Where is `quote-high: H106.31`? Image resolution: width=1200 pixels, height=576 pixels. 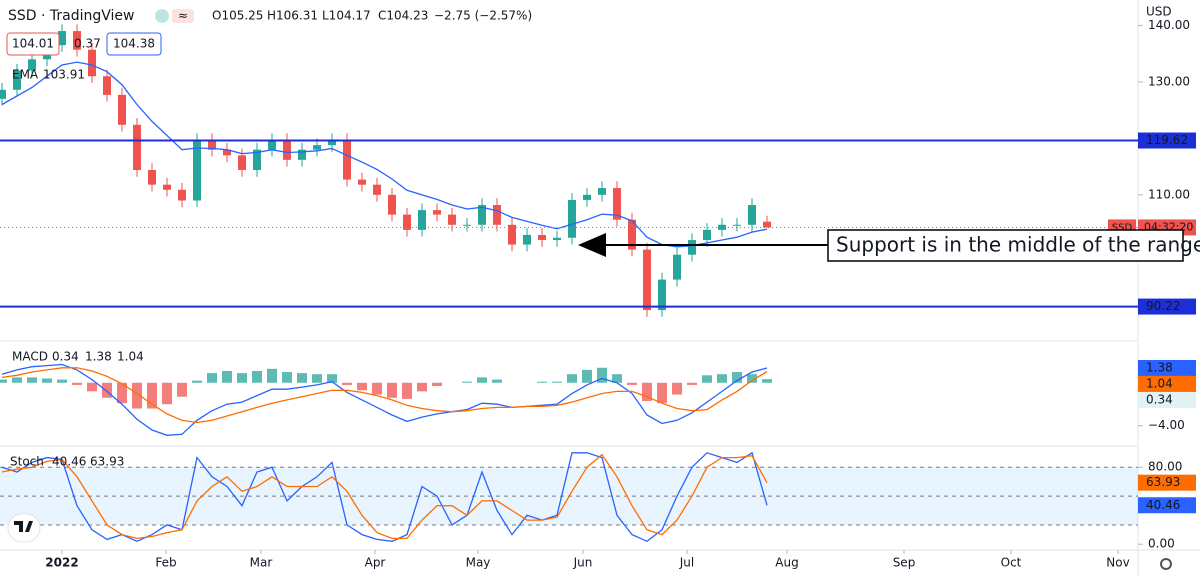 quote-high: H106.31 is located at coordinates (292, 16).